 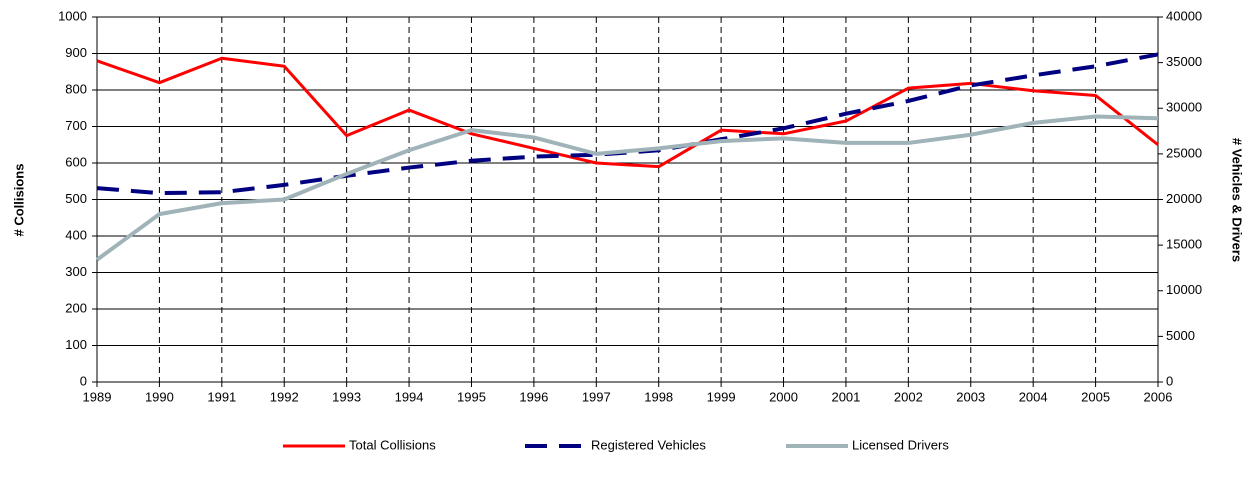 I want to click on x-tick-label: 2004, so click(x=1033, y=396).